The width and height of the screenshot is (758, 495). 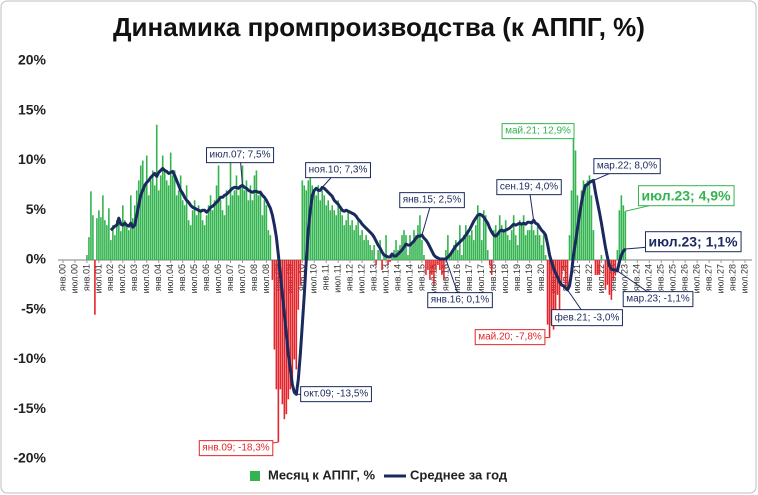 What do you see at coordinates (36, 209) in the screenshot?
I see `y-tick-label: 5%` at bounding box center [36, 209].